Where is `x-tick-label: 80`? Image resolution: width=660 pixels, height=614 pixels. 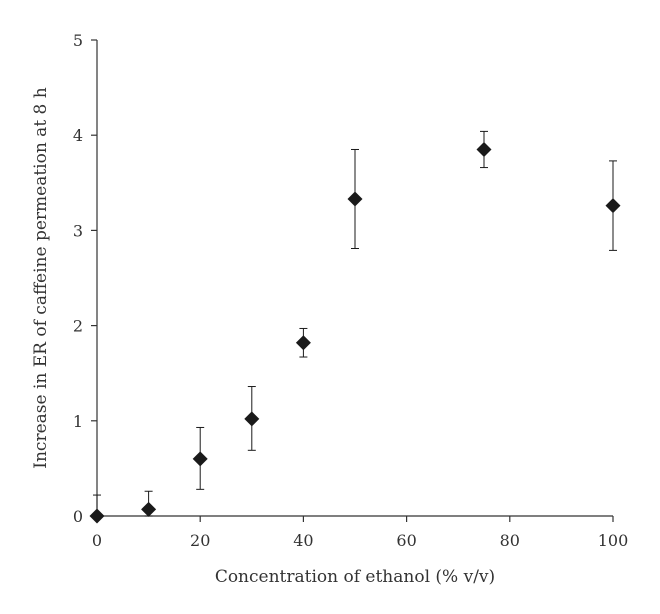 x-tick-label: 80 is located at coordinates (510, 540).